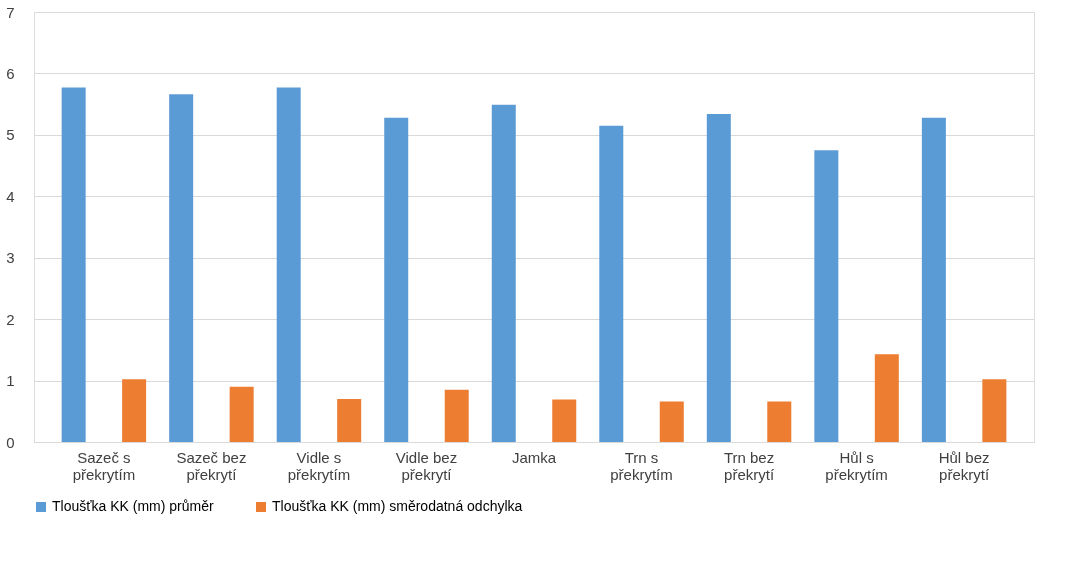 The width and height of the screenshot is (1078, 576). What do you see at coordinates (397, 506) in the screenshot?
I see `legend-label: Tloušťka KK (mm) směrodatná odchylka` at bounding box center [397, 506].